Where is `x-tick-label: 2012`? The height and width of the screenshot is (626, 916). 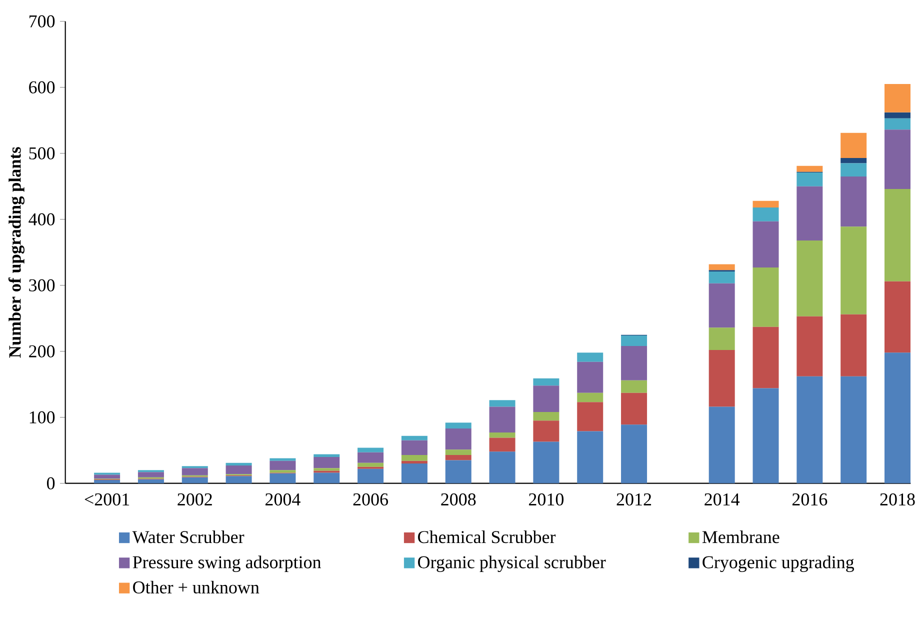
x-tick-label: 2012 is located at coordinates (634, 499).